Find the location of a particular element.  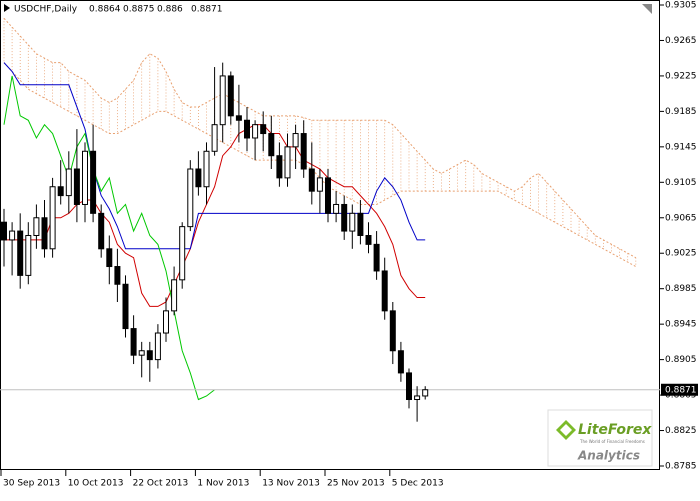

logo-subtitle: Analytics is located at coordinates (608, 456).